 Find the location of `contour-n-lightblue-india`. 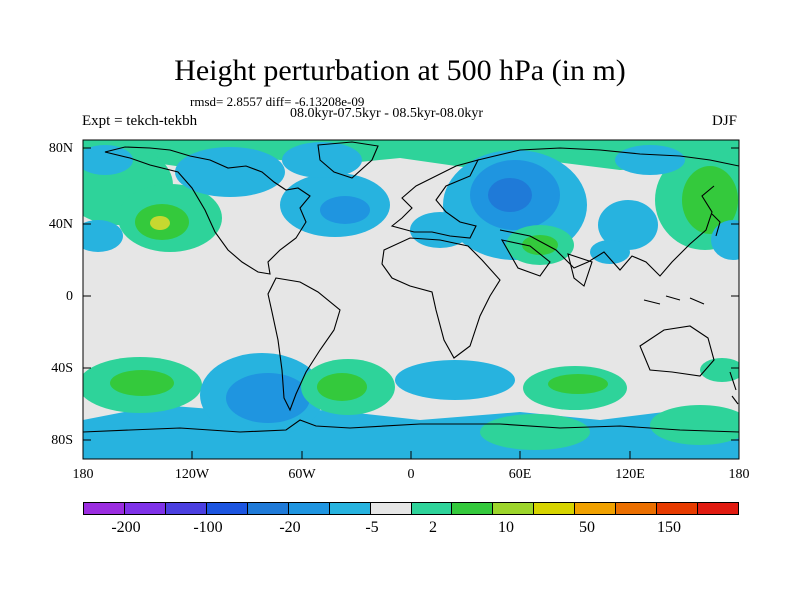

contour-n-lightblue-india is located at coordinates (610, 252).